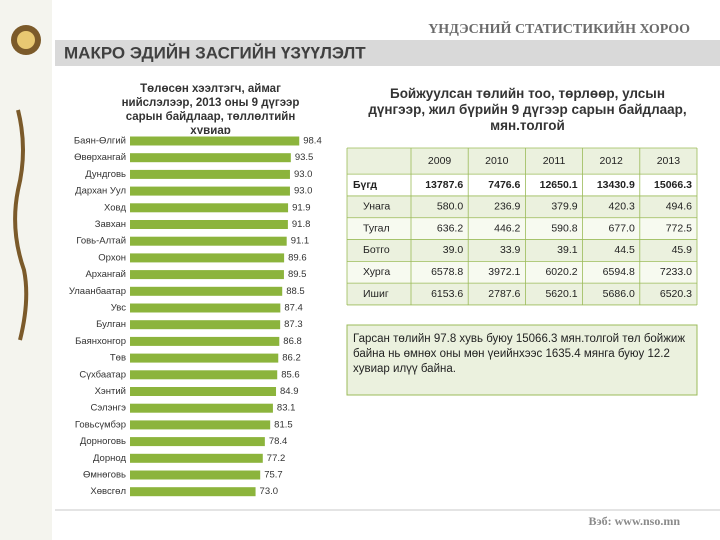  I want to click on value-label: 75.7, so click(273, 475).